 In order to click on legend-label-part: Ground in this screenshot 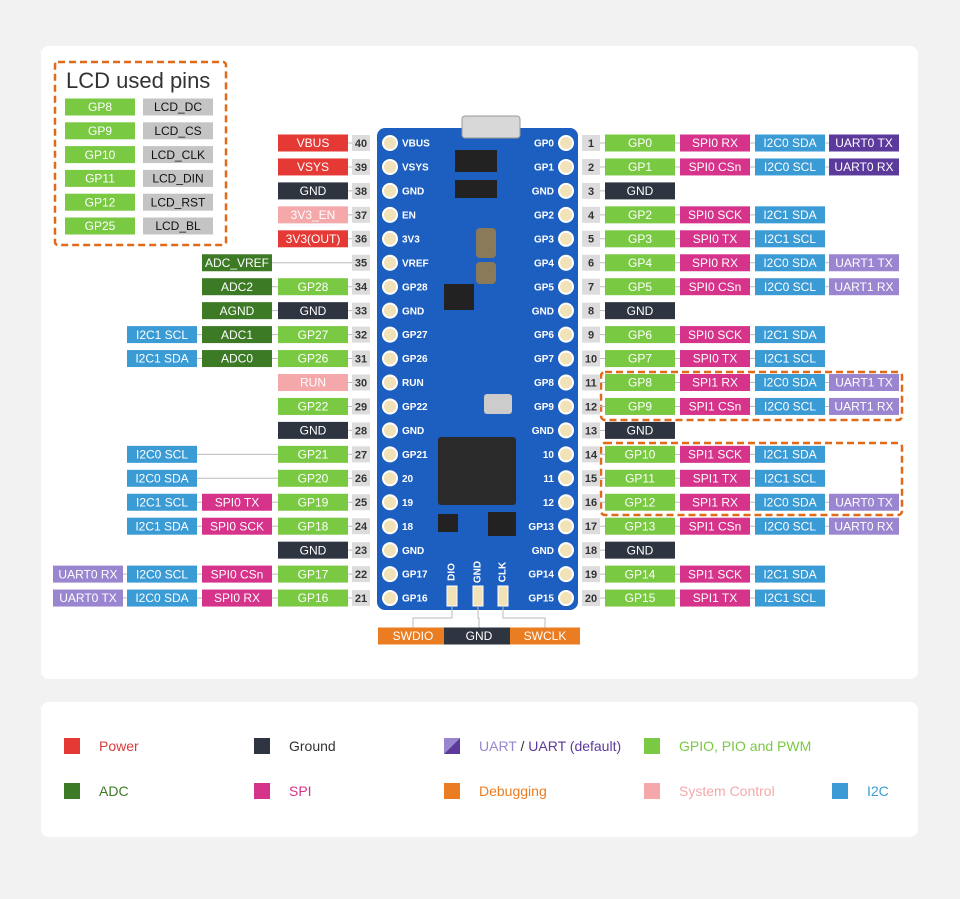, I will do `click(312, 746)`.